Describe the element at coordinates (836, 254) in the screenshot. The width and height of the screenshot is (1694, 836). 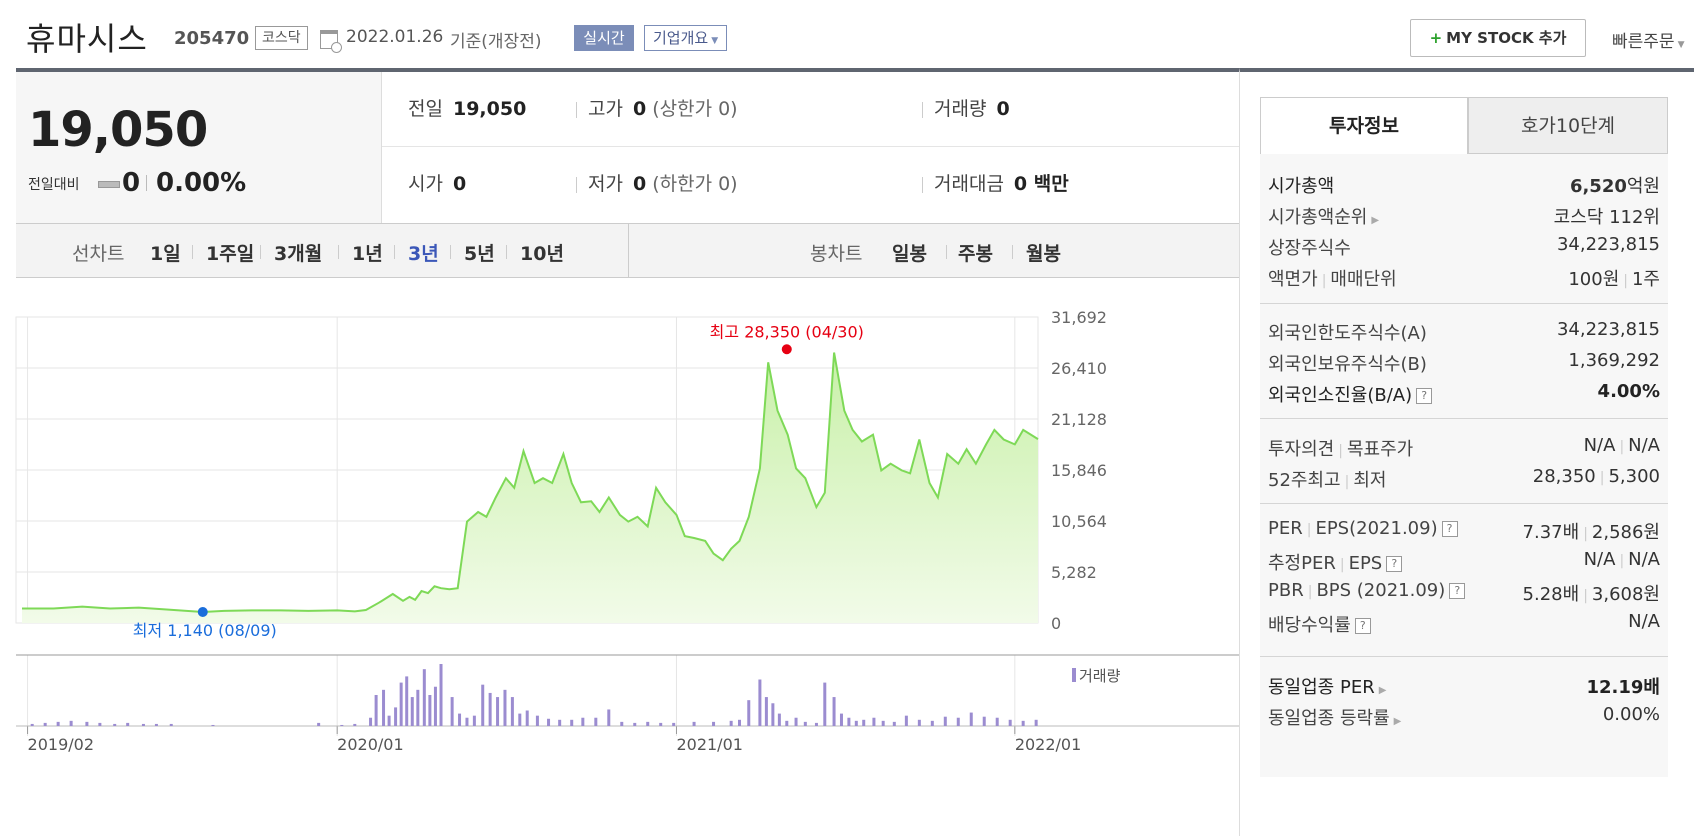
I see `candle-chart-label: 봉차트` at that location.